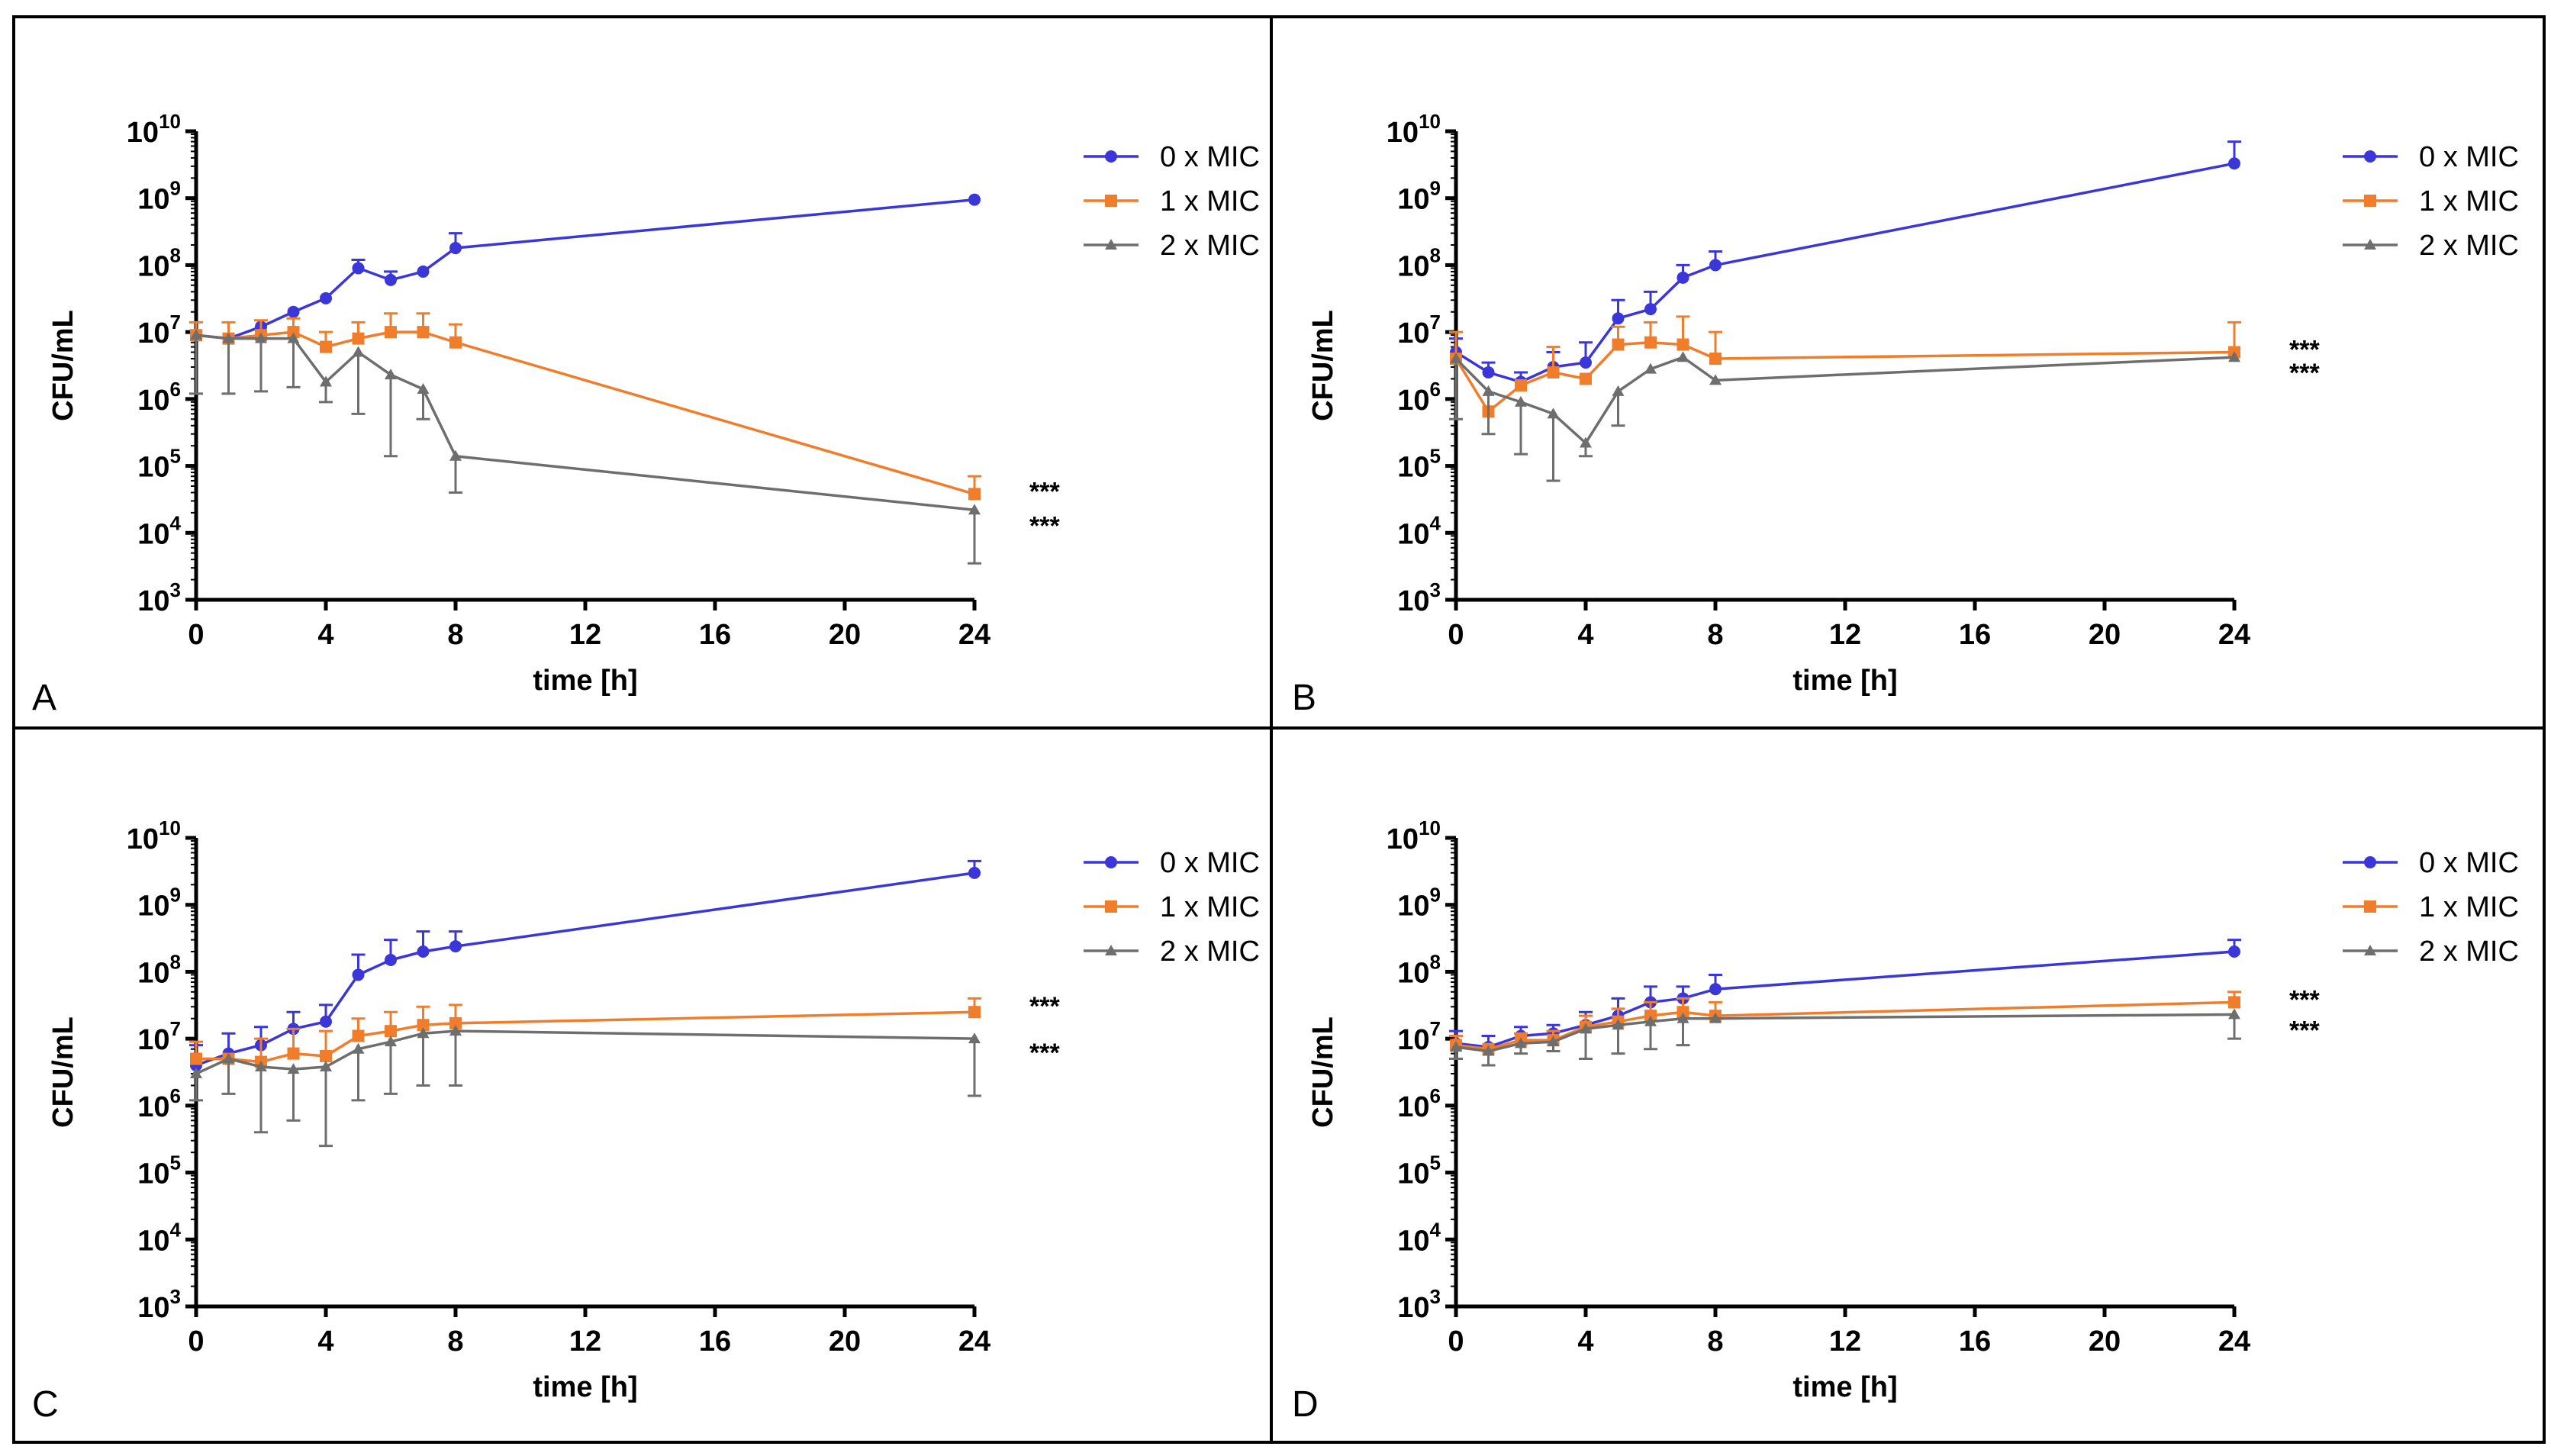  Describe the element at coordinates (1435, 961) in the screenshot. I see `y-tick-exponent: 8` at that location.